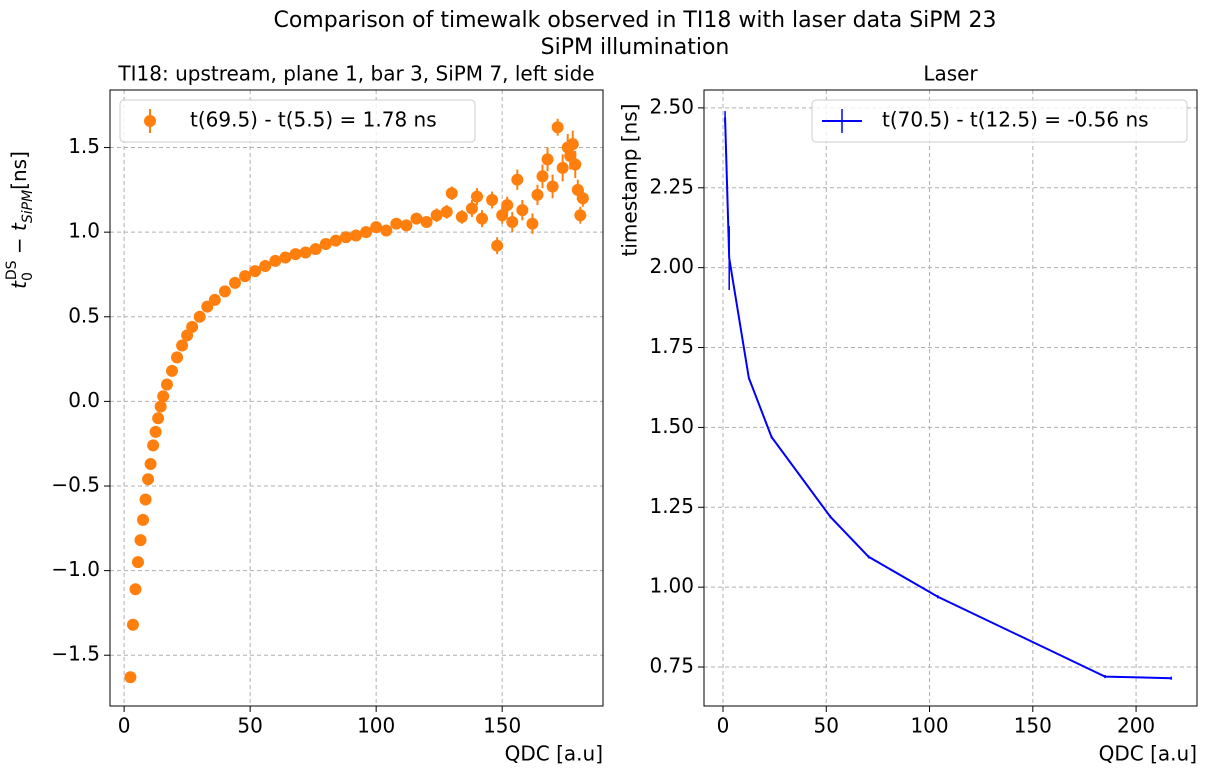  I want to click on x-tick-label: 0, so click(723, 726).